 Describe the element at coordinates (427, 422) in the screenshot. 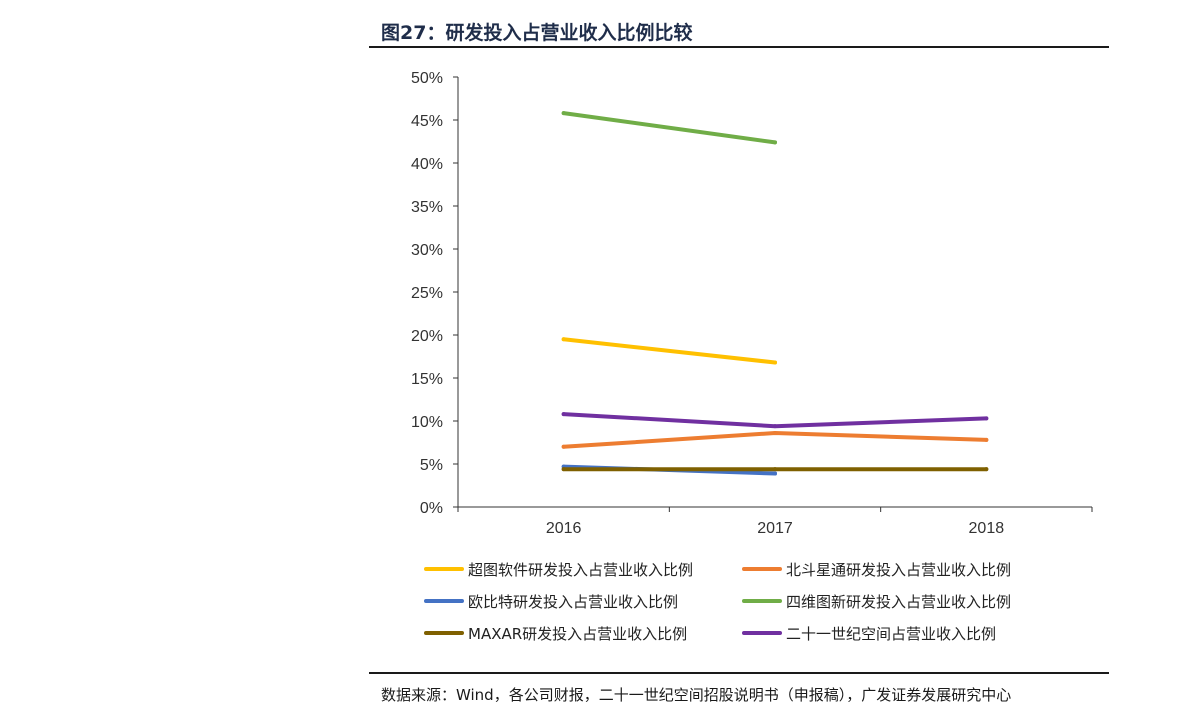

I see `y-tick-label: 10%` at that location.